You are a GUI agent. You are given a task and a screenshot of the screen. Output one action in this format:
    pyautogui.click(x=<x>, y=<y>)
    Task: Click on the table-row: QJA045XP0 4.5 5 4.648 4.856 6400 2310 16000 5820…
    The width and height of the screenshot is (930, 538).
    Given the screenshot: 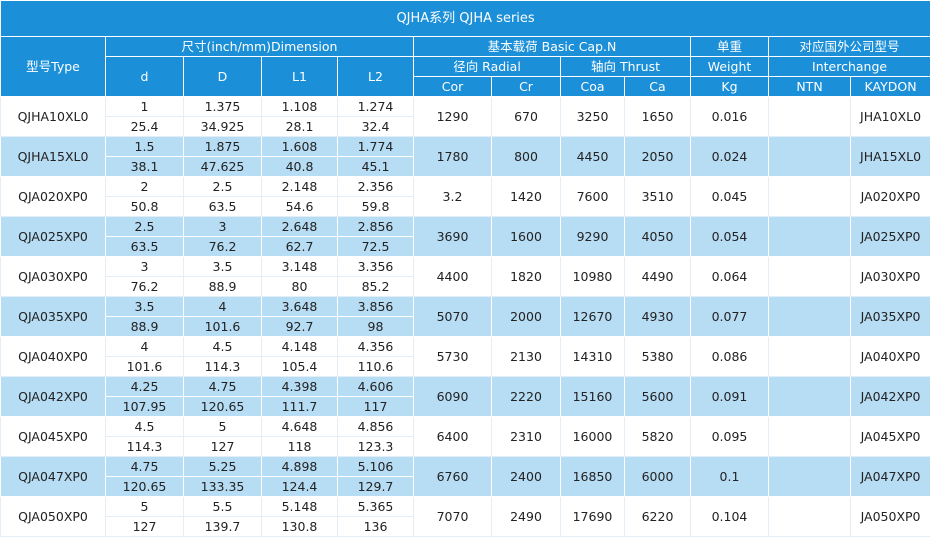 What is the action you would take?
    pyautogui.click(x=465, y=436)
    